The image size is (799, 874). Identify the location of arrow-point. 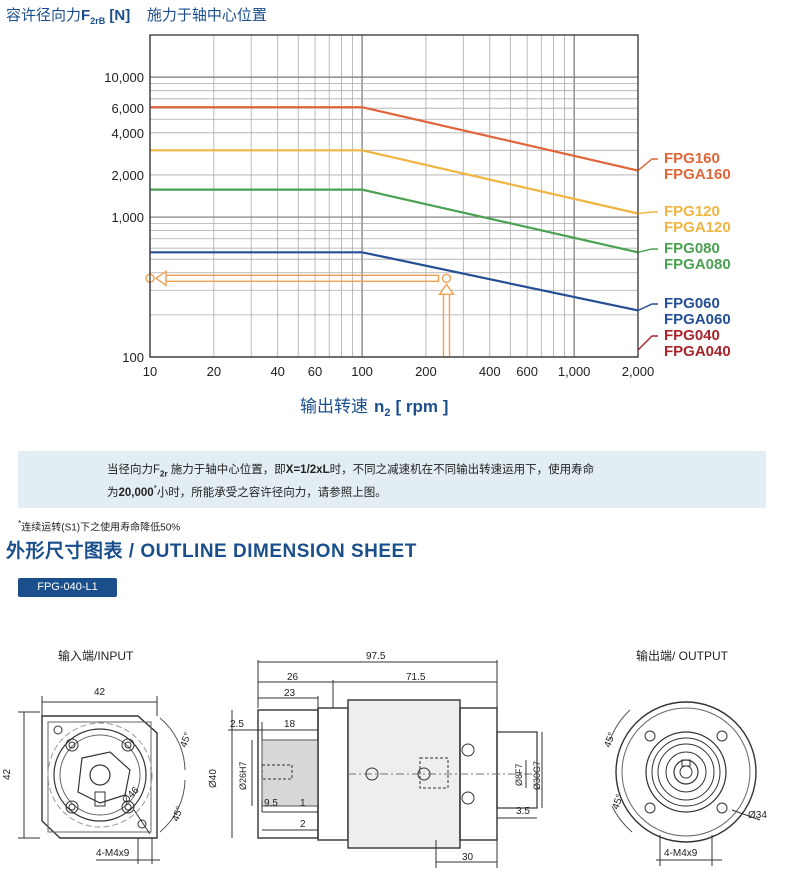
(446, 278).